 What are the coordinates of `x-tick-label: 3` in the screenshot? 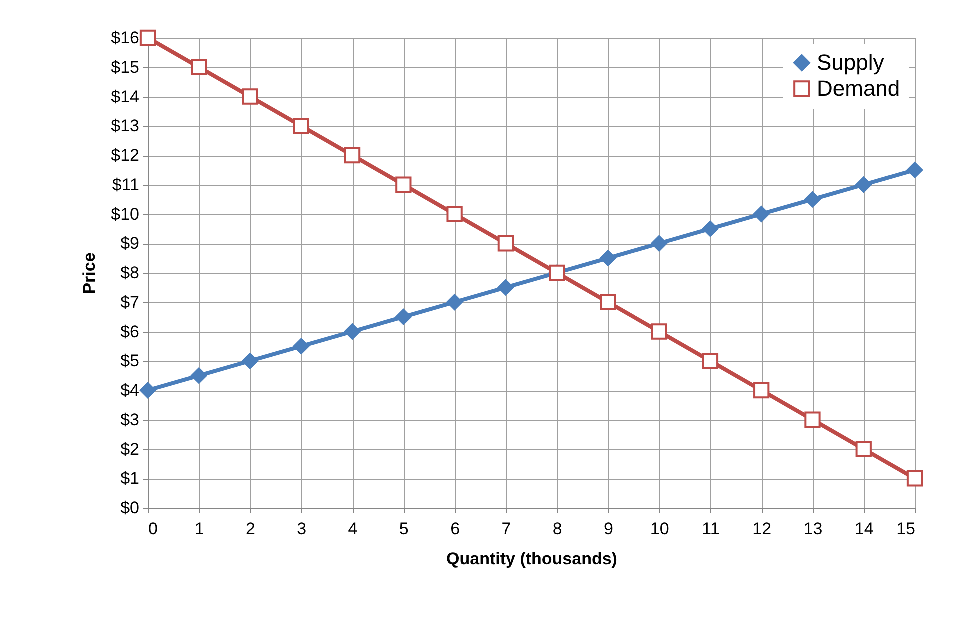 It's located at (302, 529).